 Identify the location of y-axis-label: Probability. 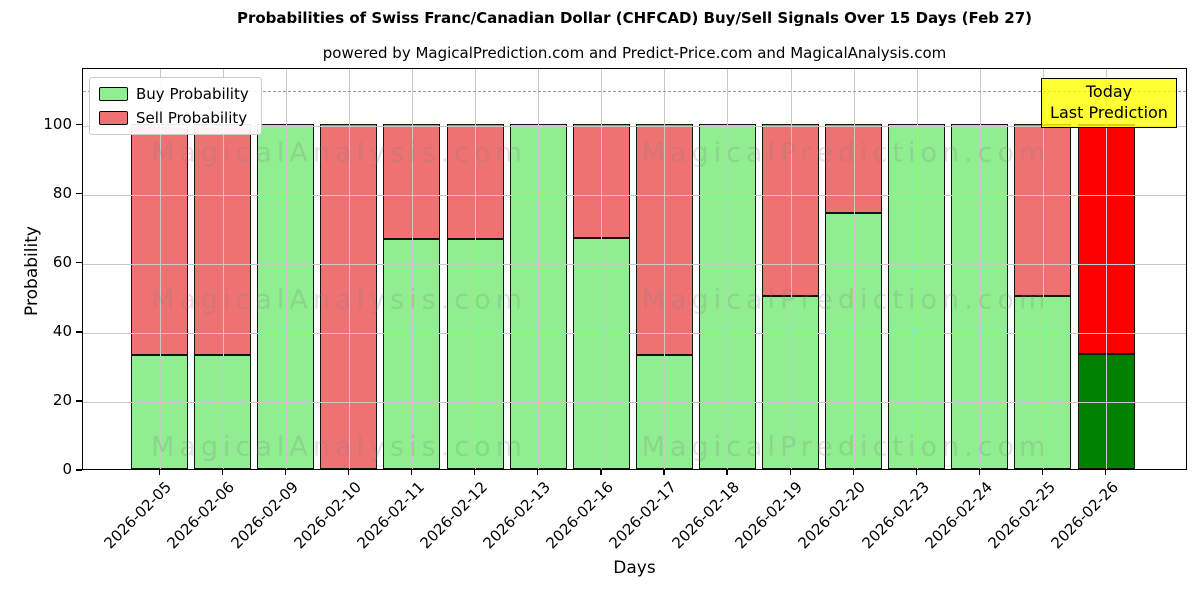
(32, 271).